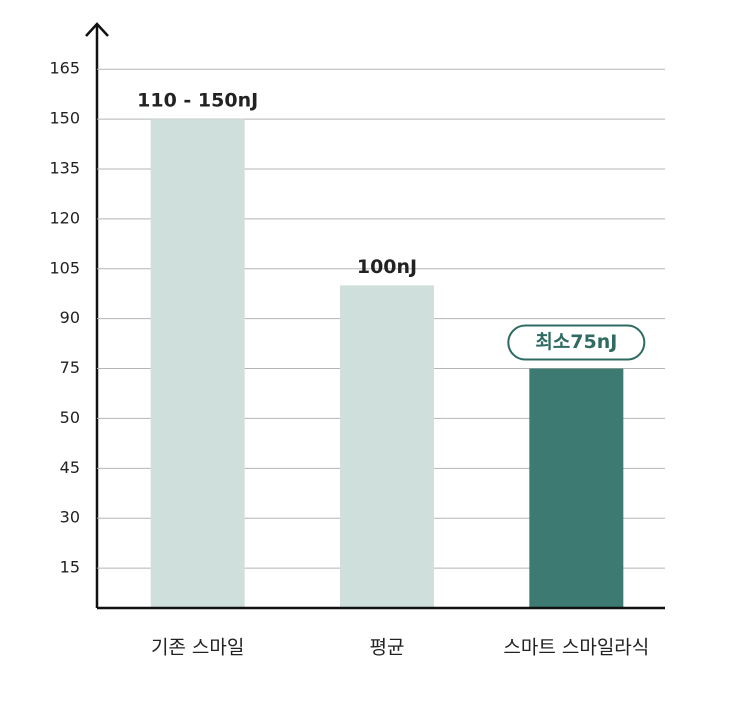  I want to click on y-tick-label: 135, so click(64, 168).